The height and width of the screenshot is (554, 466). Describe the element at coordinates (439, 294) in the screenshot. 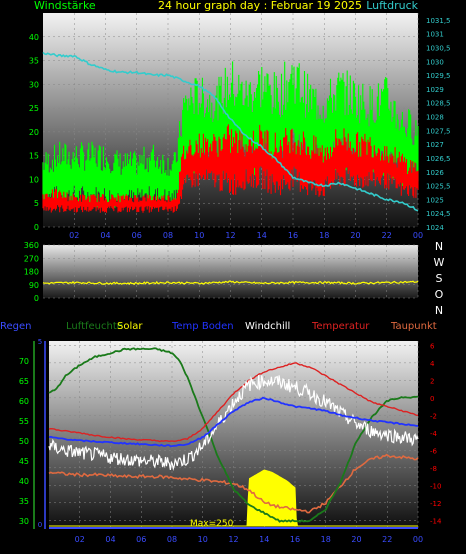

I see `compass-label: O` at that location.